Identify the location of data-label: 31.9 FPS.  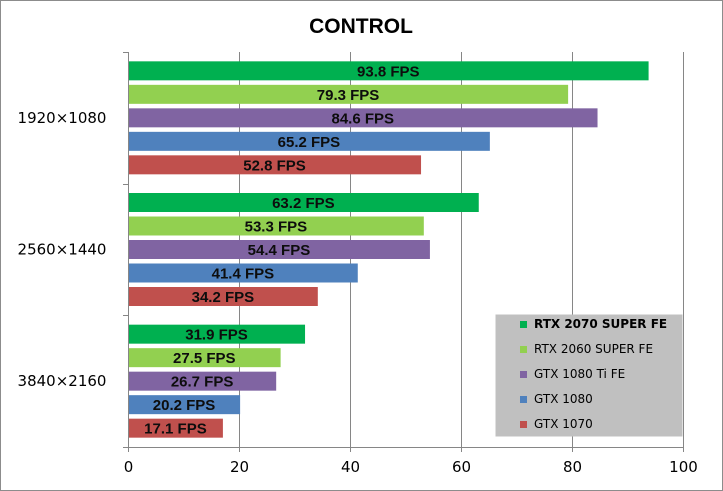
(216, 335).